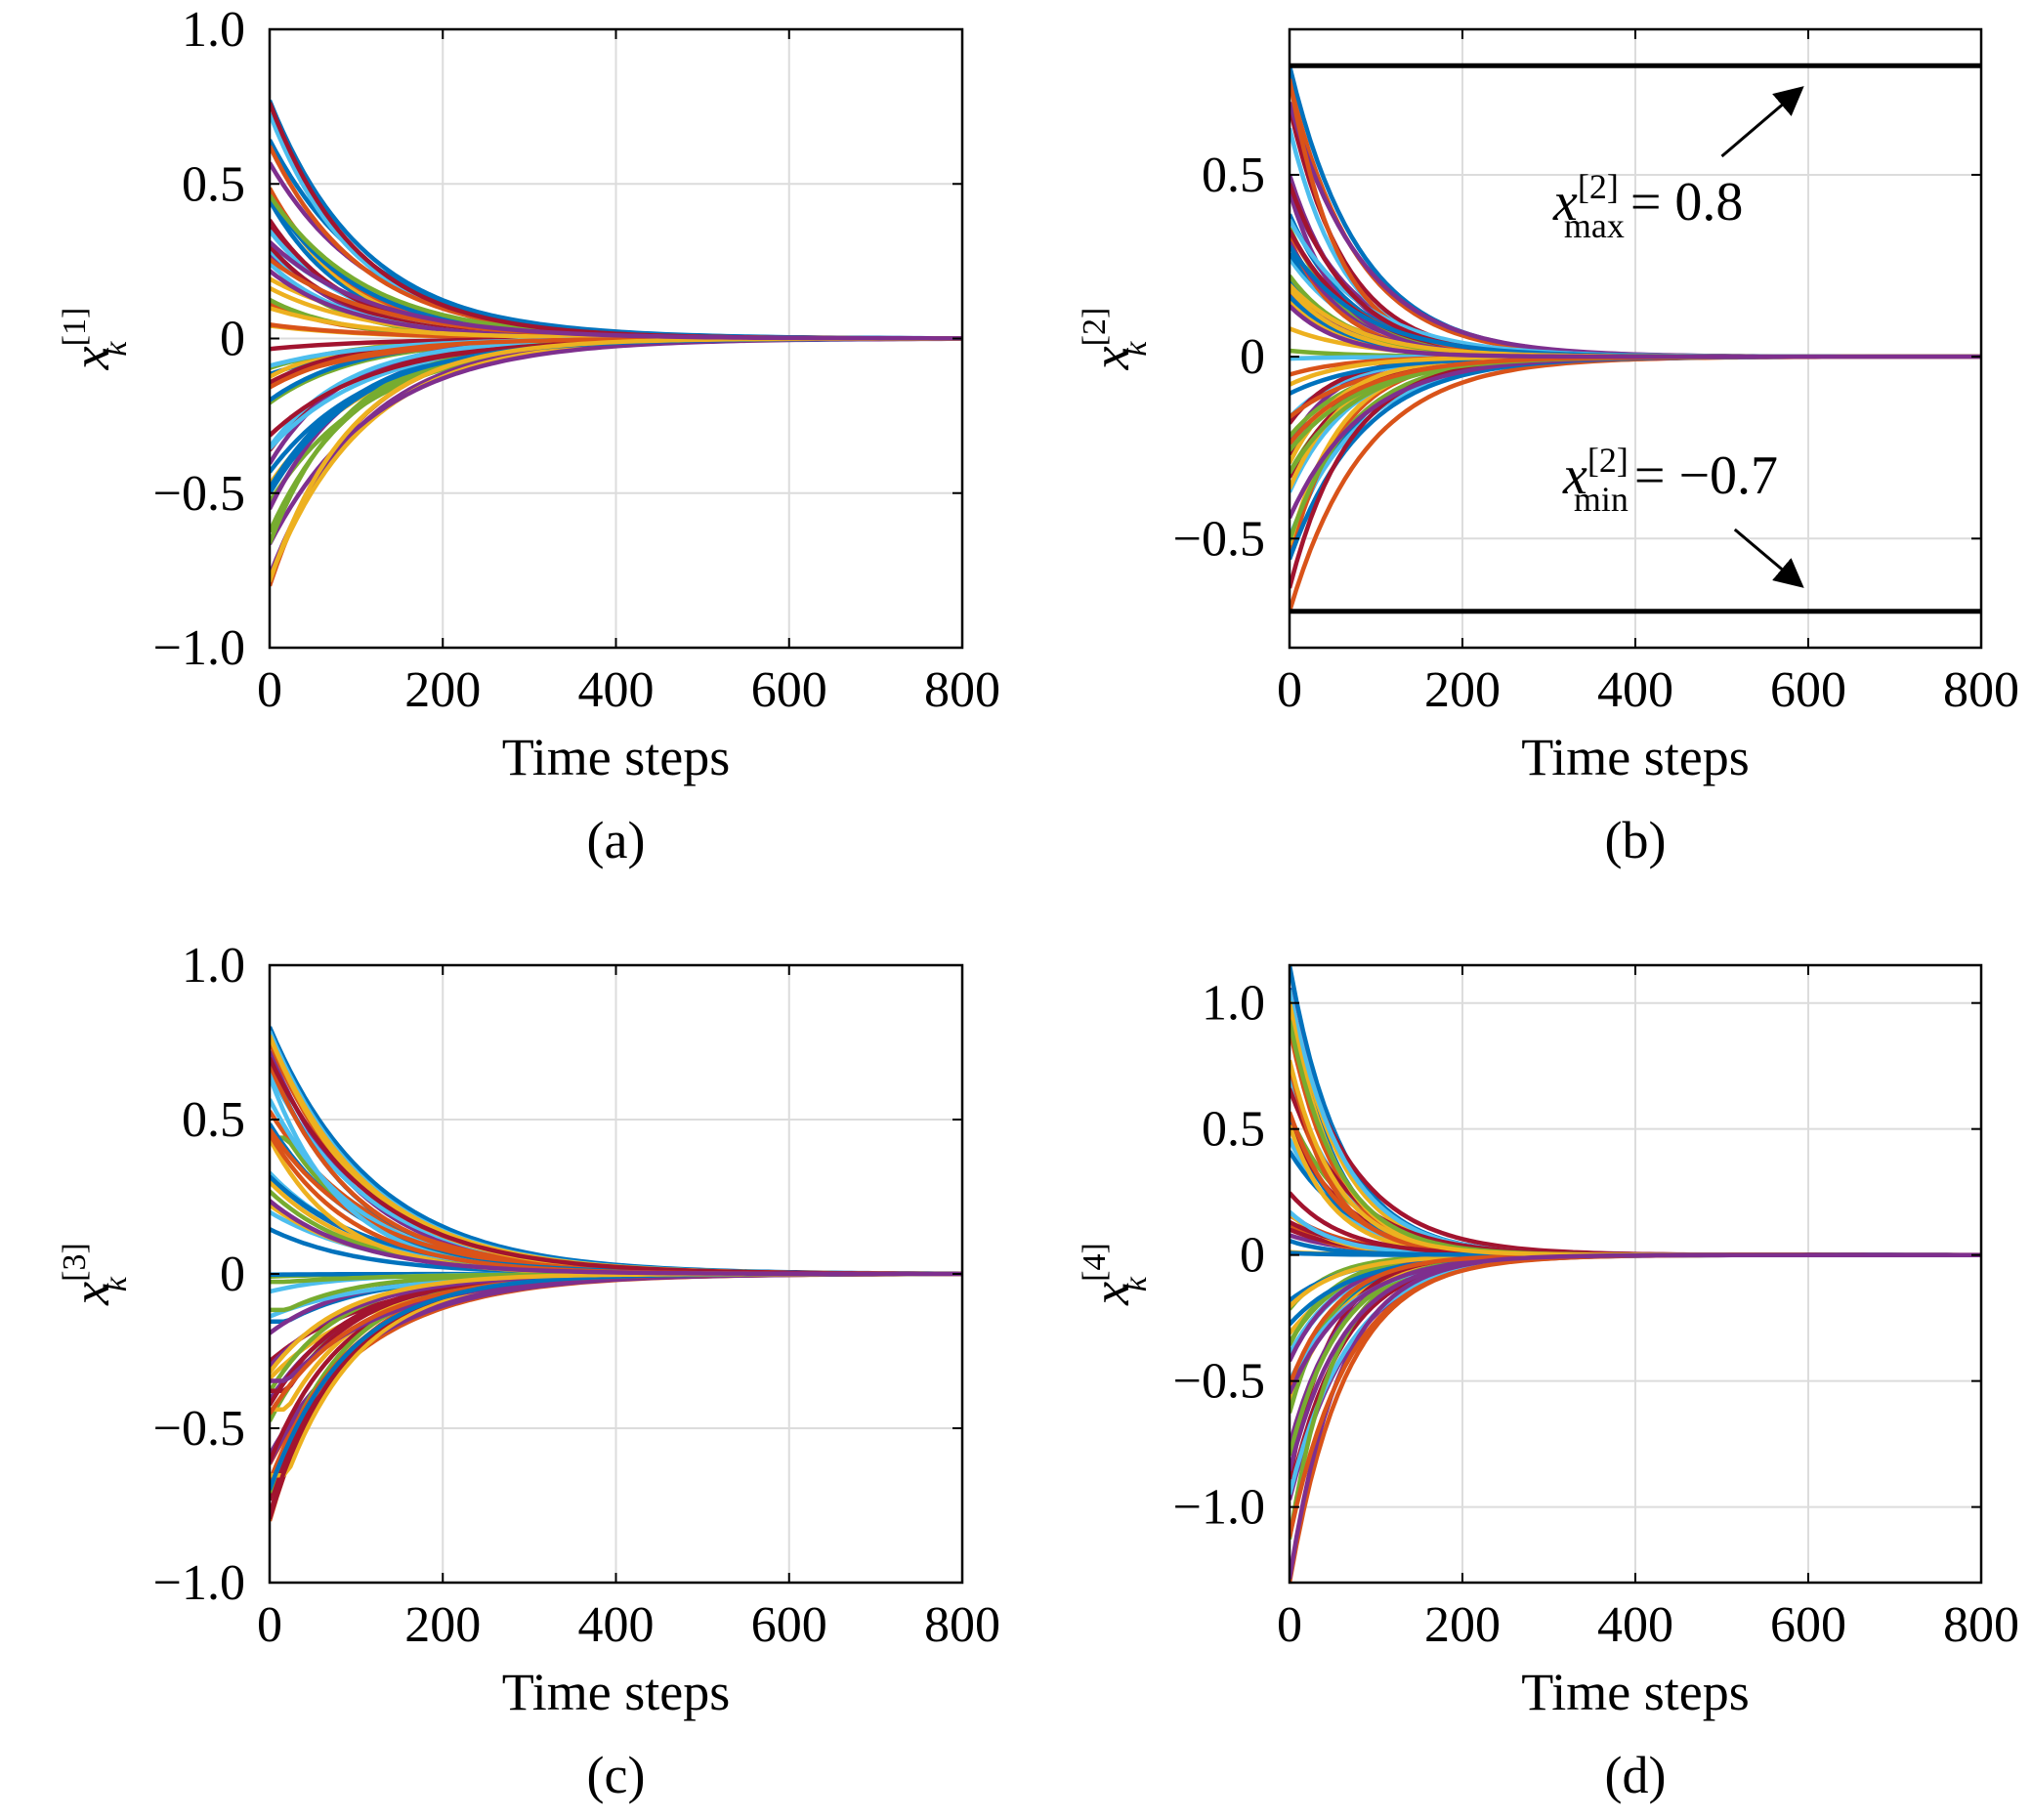 This screenshot has height=1820, width=2031. I want to click on x-max-arrow, so click(1762, 122).